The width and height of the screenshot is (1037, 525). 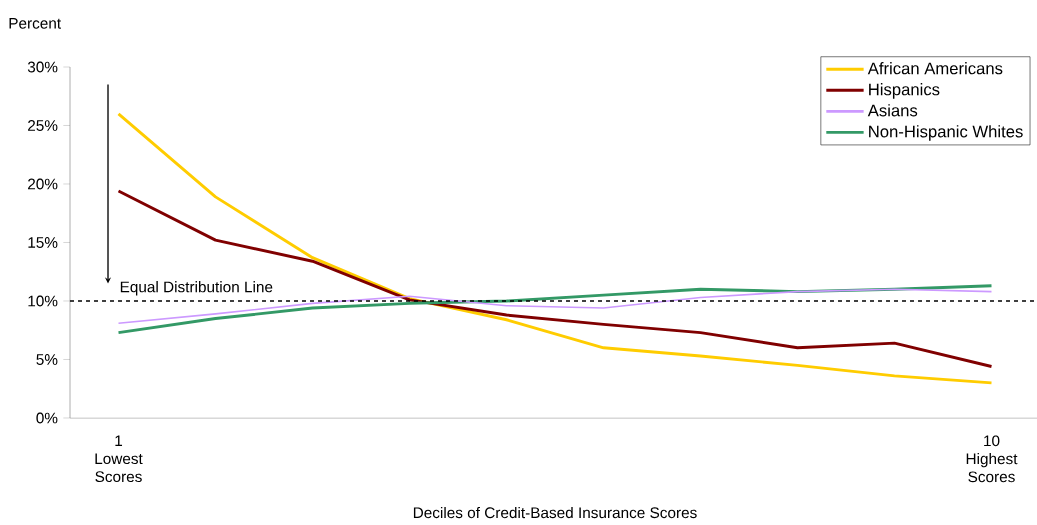 I want to click on y-tick-label: 20%, so click(x=43, y=184).